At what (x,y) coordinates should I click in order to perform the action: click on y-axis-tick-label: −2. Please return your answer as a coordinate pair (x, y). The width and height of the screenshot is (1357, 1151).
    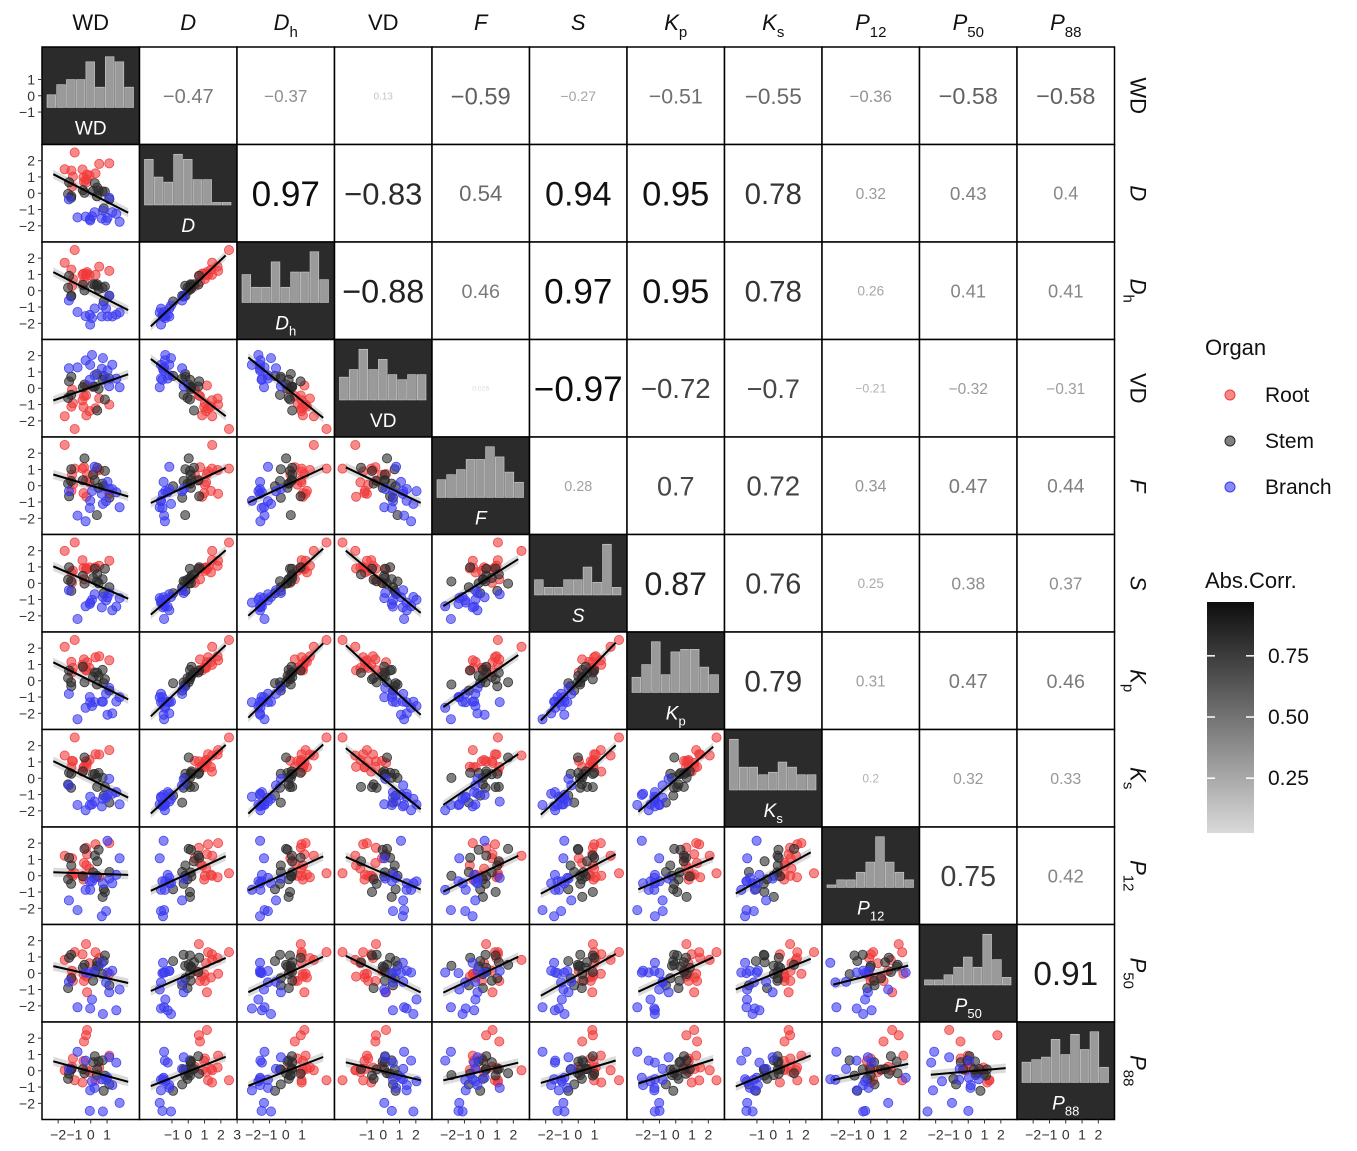
    Looking at the image, I should click on (27, 518).